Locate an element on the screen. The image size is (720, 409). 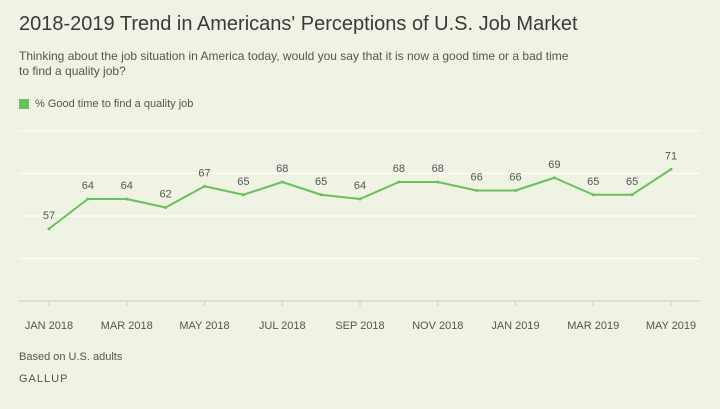
data-label: 71 is located at coordinates (671, 156).